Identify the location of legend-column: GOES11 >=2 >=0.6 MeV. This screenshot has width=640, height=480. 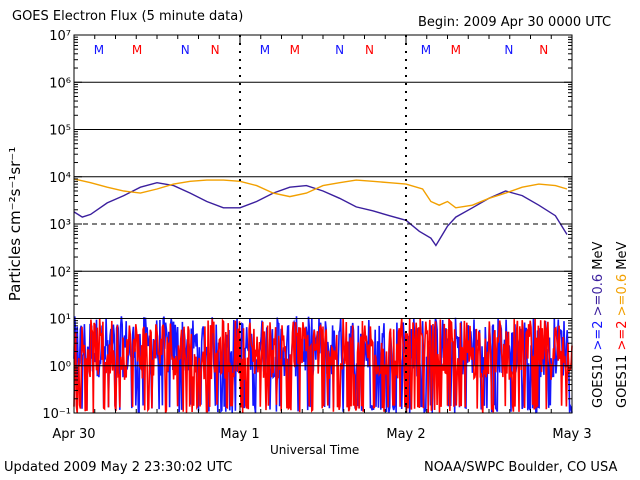
(622, 325).